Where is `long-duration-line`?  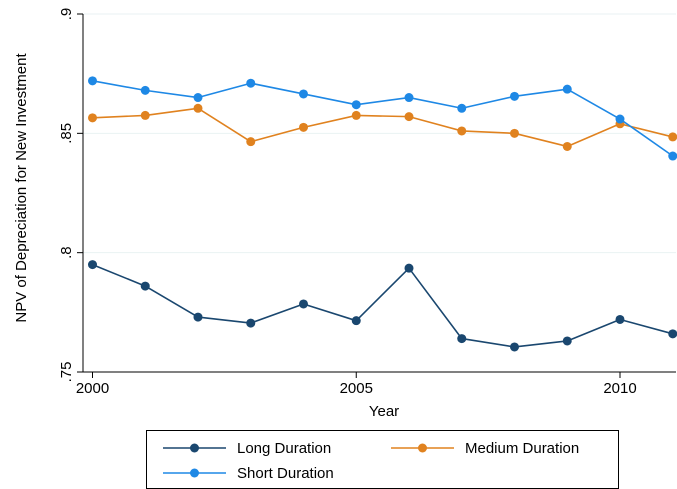
long-duration-line is located at coordinates (382, 305).